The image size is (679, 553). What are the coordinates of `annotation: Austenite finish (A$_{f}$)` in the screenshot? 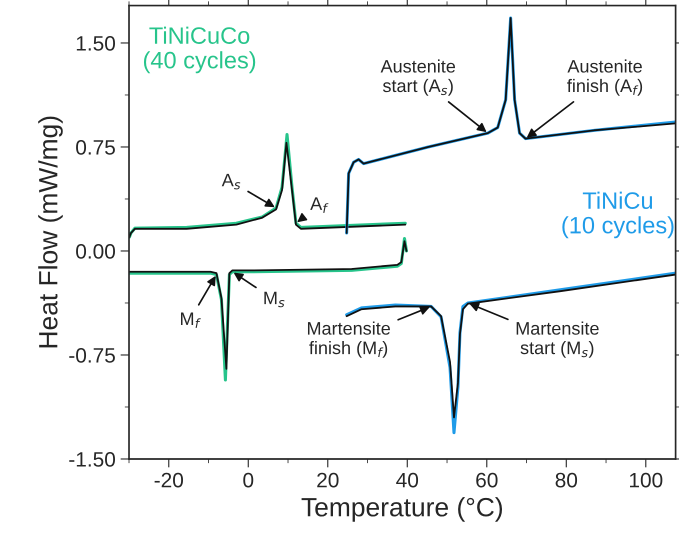 It's located at (604, 77).